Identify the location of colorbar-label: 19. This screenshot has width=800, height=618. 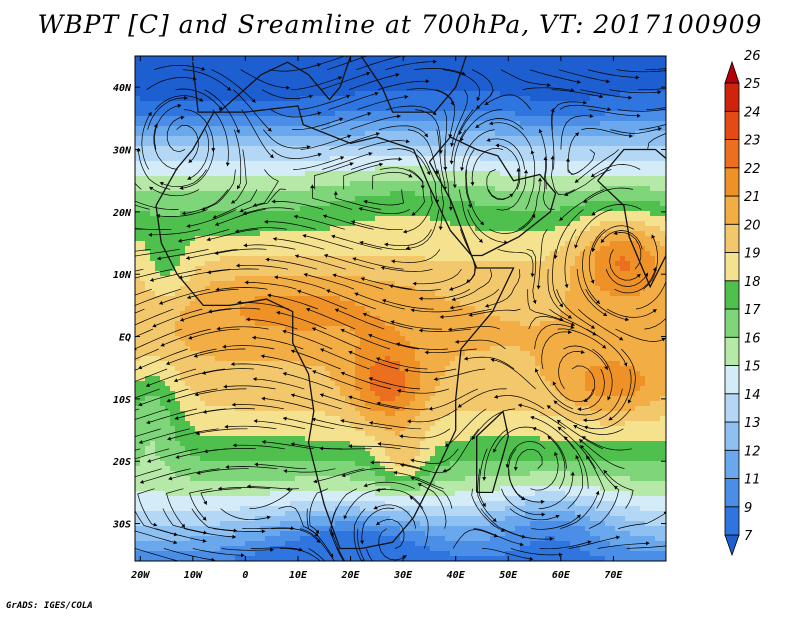
(752, 254).